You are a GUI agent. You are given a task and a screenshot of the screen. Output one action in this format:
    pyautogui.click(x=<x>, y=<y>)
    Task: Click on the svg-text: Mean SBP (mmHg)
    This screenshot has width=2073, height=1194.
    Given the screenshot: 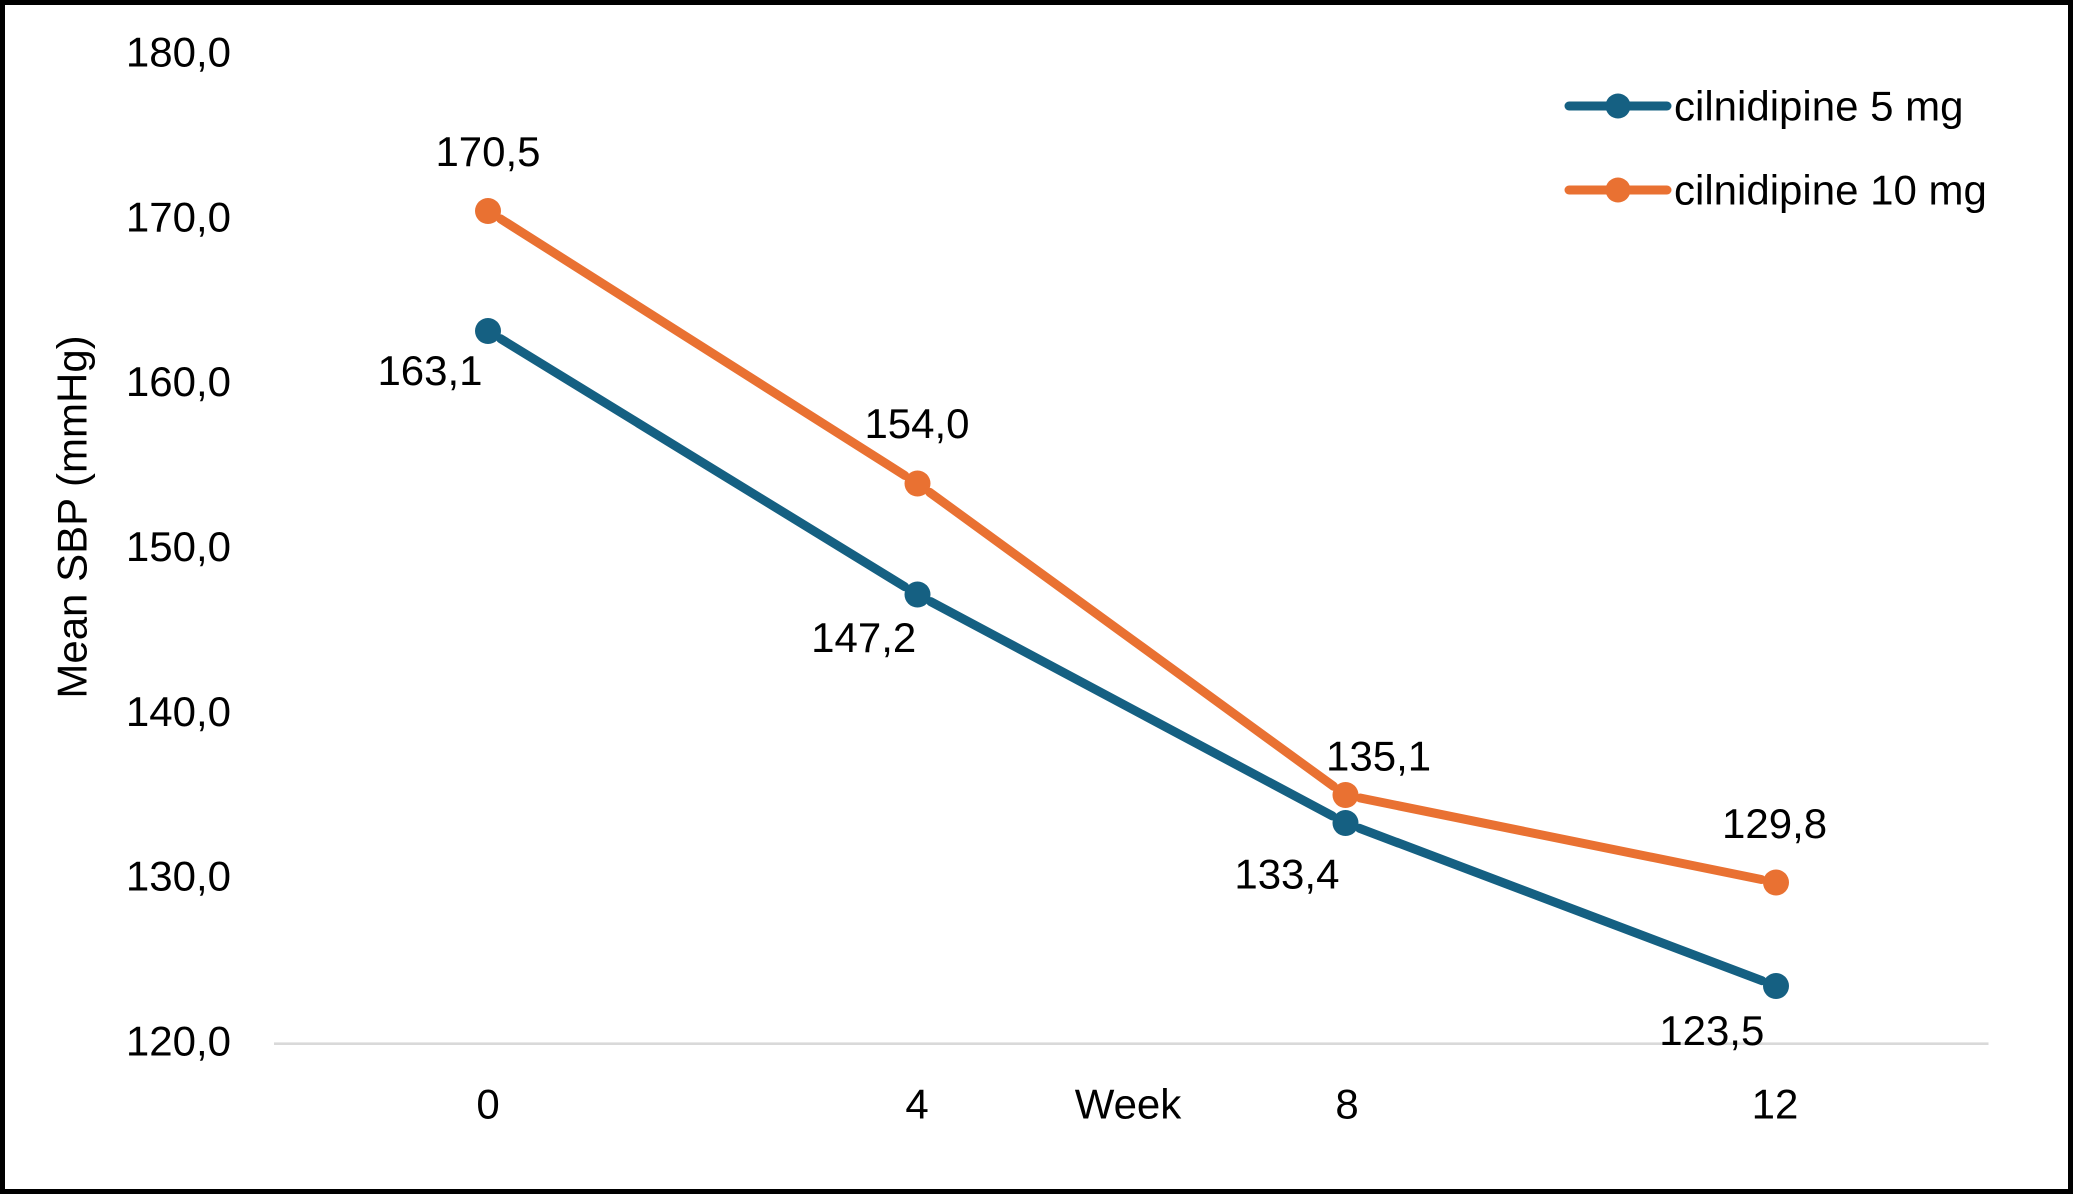 What is the action you would take?
    pyautogui.click(x=72, y=516)
    